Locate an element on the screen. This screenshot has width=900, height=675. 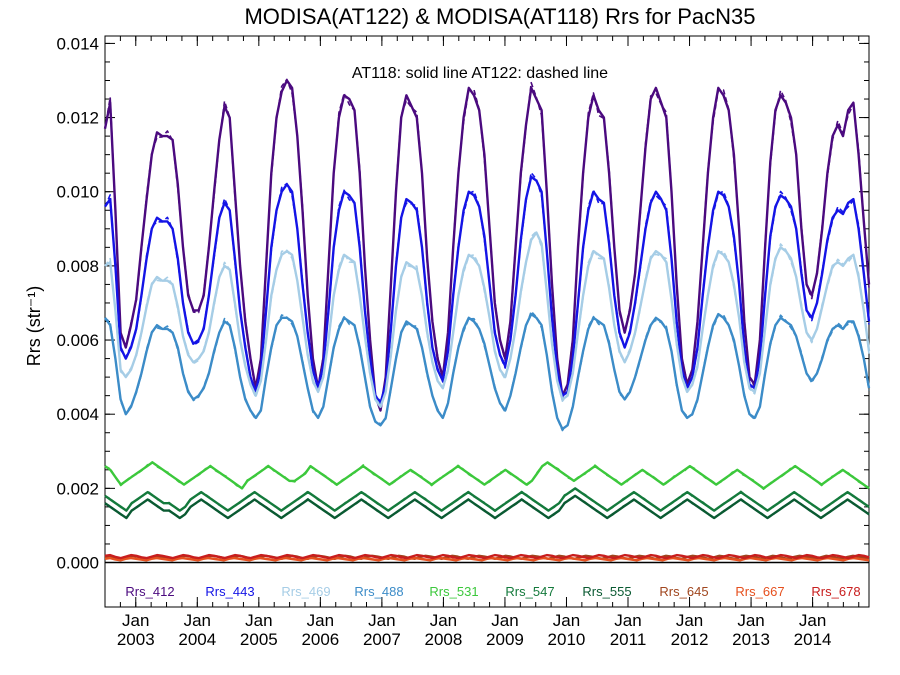
legend-entry-rrs-678: Rrs_678 is located at coordinates (835, 591).